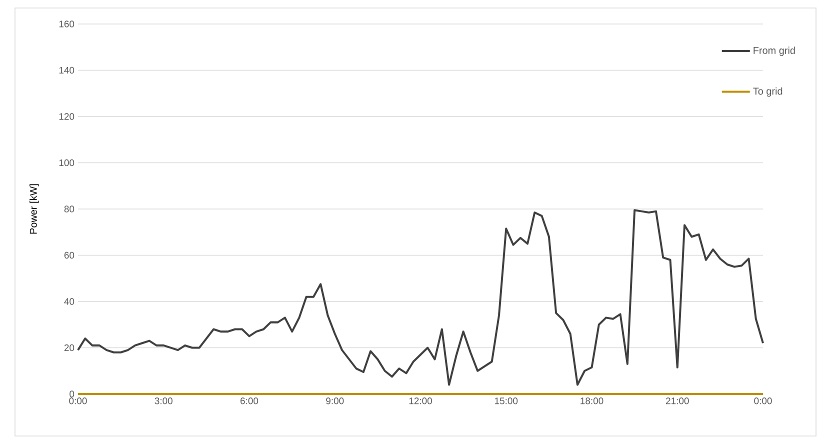 Image resolution: width=818 pixels, height=438 pixels. Describe the element at coordinates (66, 24) in the screenshot. I see `y-tick-label: 160` at that location.